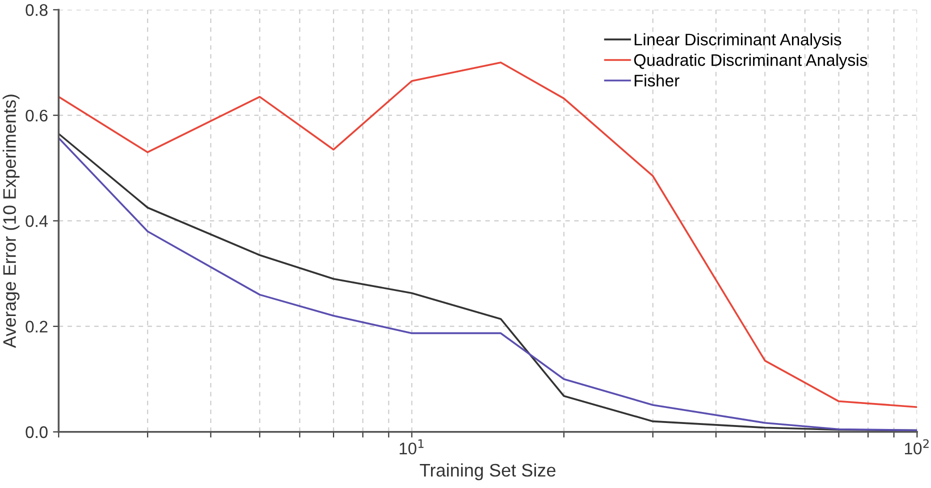 The image size is (931, 488). I want to click on y-tick-label: 0.6, so click(37, 116).